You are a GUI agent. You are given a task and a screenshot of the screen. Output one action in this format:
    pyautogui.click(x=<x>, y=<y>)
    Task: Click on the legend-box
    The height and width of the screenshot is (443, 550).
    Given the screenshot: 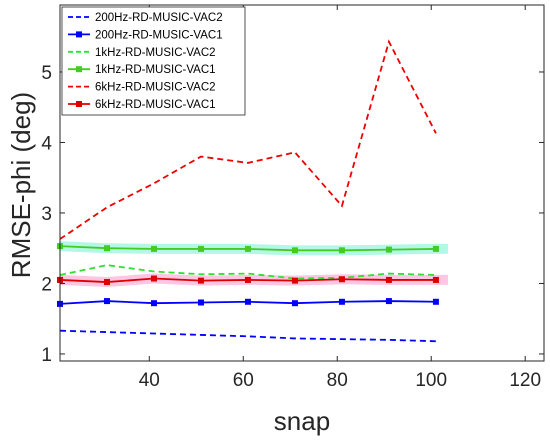 What is the action you would take?
    pyautogui.click(x=153, y=61)
    